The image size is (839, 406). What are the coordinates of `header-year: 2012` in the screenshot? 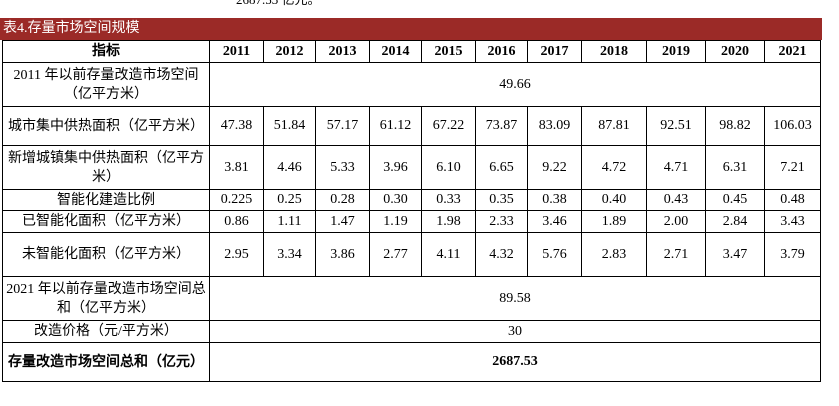 It's located at (289, 51).